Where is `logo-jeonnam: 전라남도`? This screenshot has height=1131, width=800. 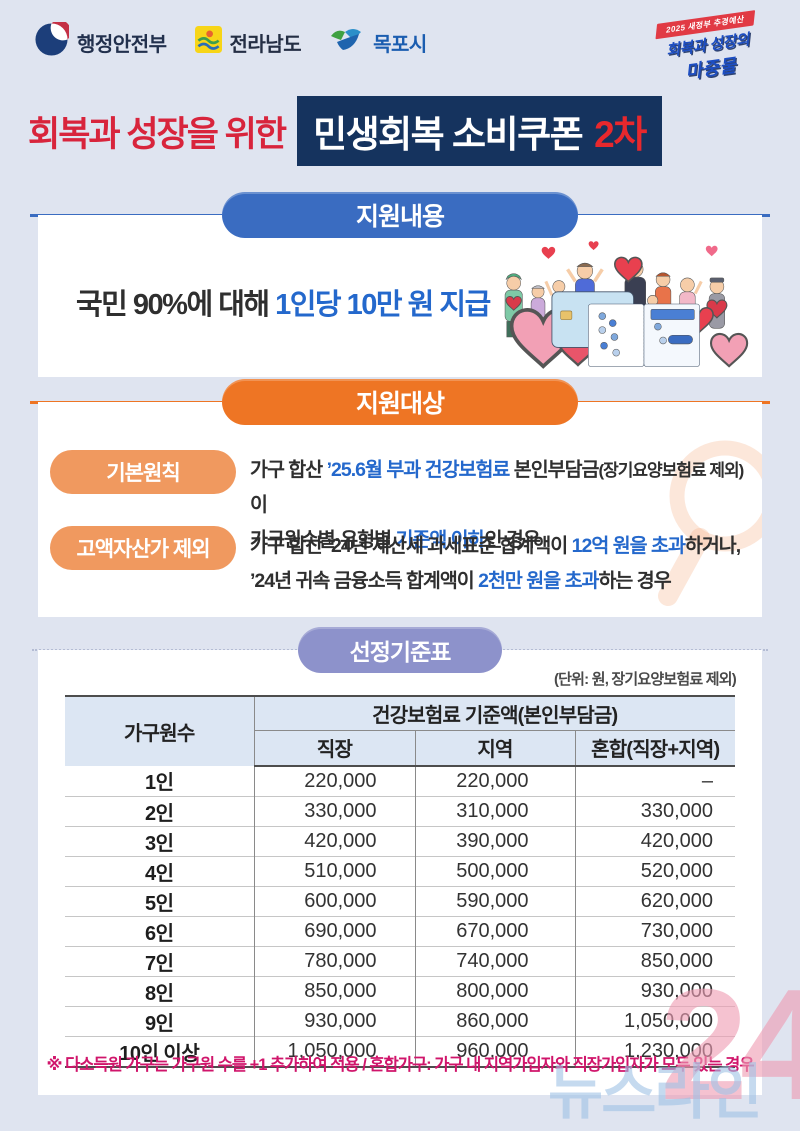 logo-jeonnam: 전라남도 is located at coordinates (248, 42).